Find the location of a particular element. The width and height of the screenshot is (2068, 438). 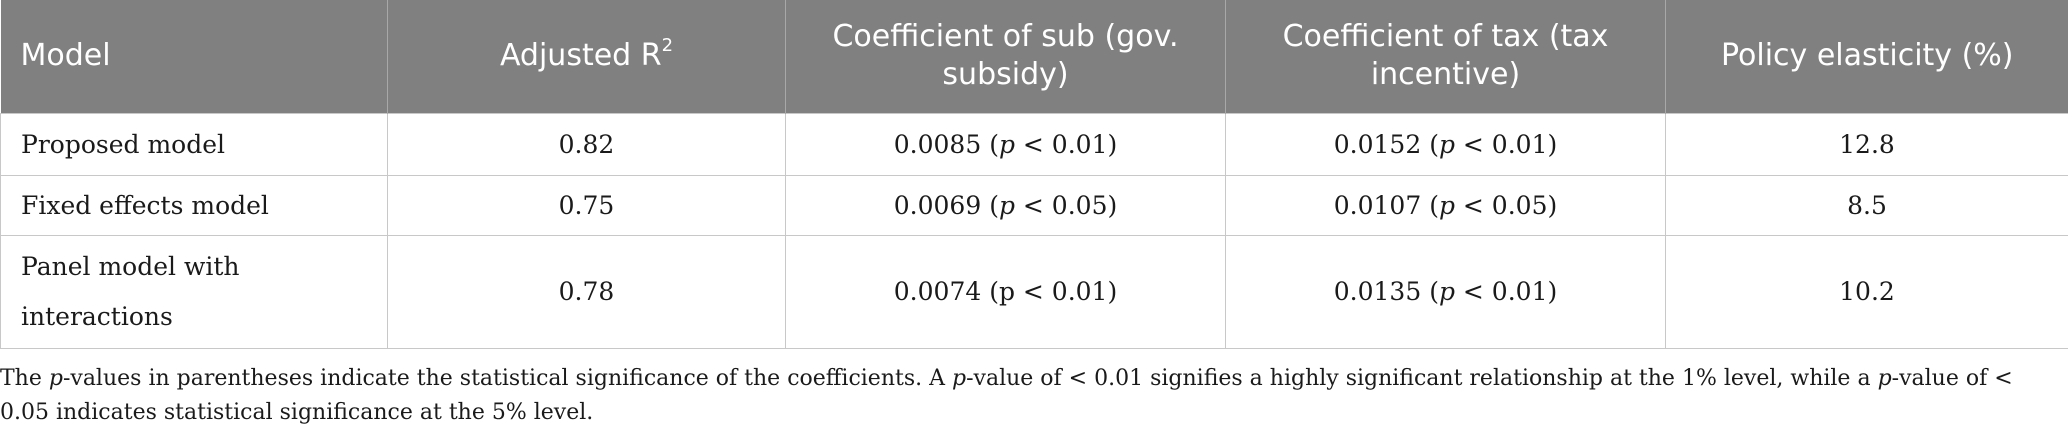

coef-value: 0.0107 is located at coordinates (1377, 205).